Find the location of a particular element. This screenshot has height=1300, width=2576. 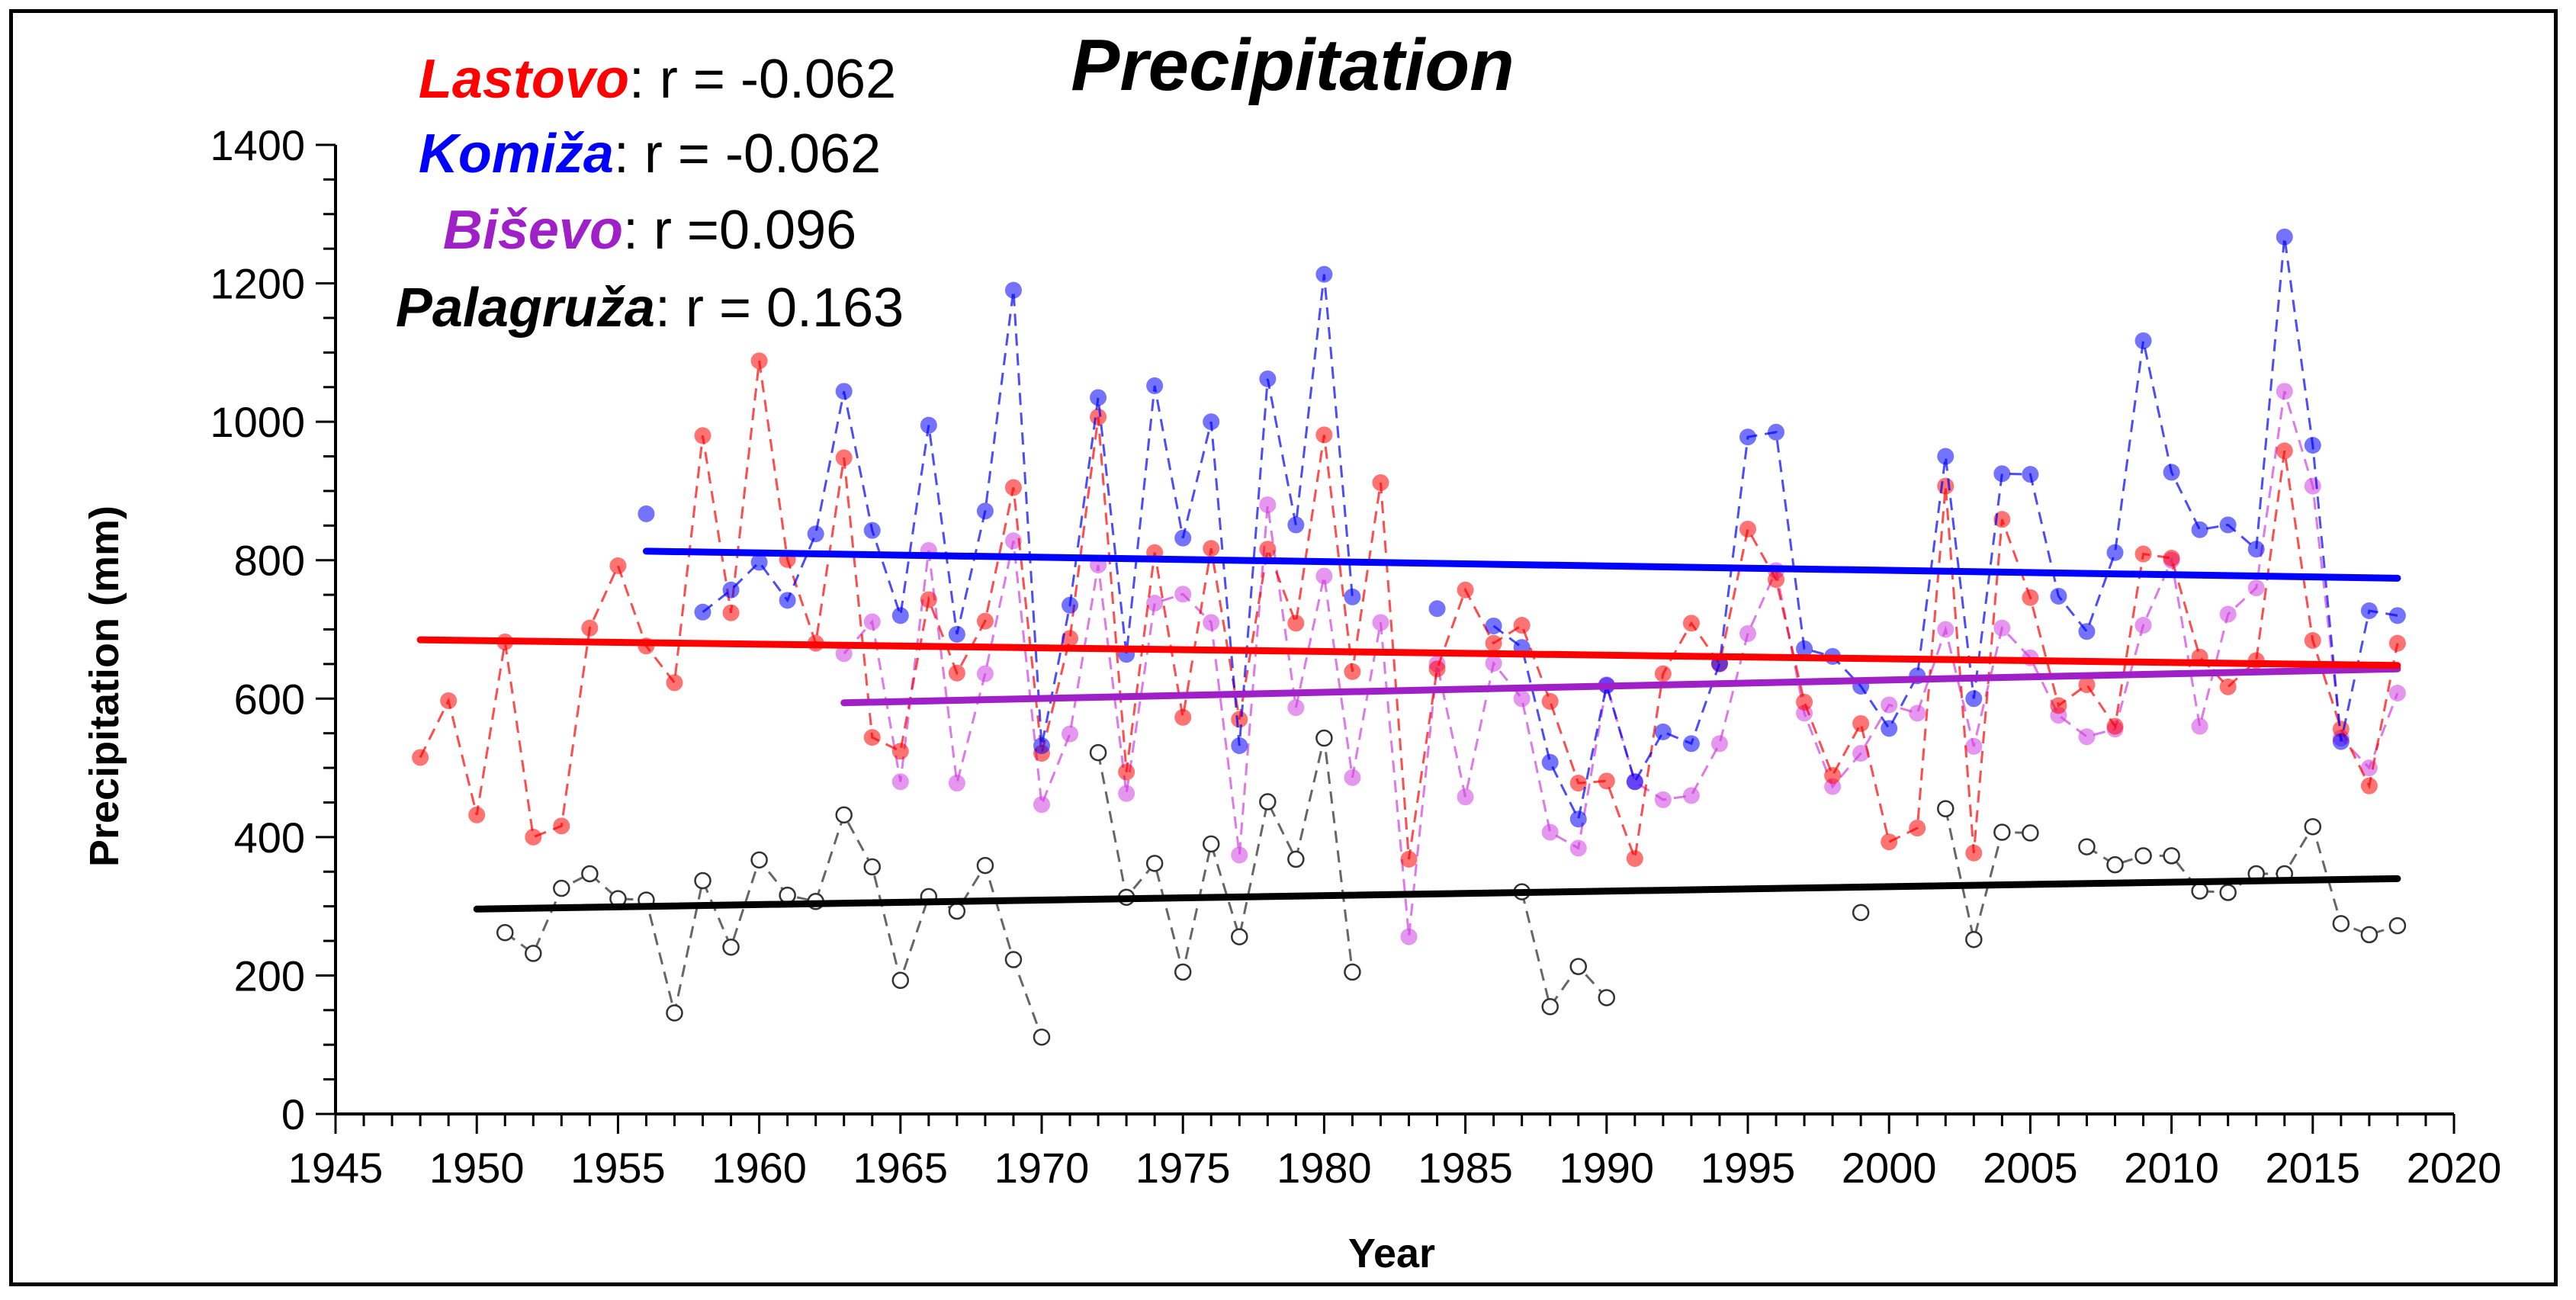

x-tick-label: 1975 is located at coordinates (1183, 1168).